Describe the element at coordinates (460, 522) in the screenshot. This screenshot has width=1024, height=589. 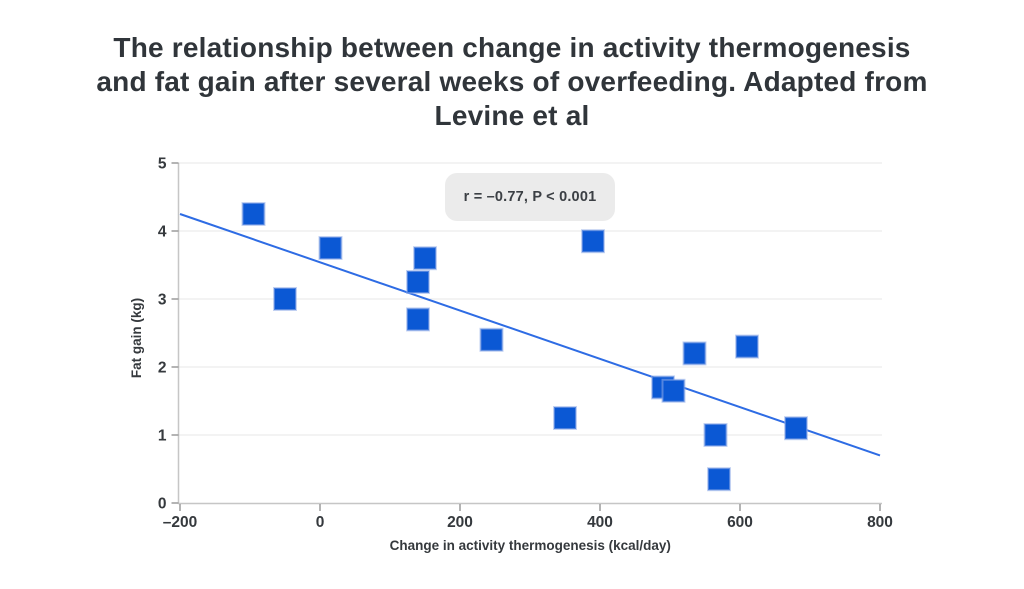
I see `x-tick-label: 200` at that location.